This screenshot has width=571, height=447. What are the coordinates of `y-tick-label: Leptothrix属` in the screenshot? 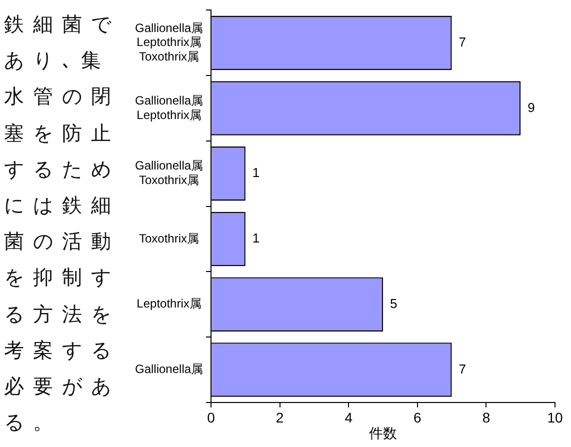 It's located at (169, 303).